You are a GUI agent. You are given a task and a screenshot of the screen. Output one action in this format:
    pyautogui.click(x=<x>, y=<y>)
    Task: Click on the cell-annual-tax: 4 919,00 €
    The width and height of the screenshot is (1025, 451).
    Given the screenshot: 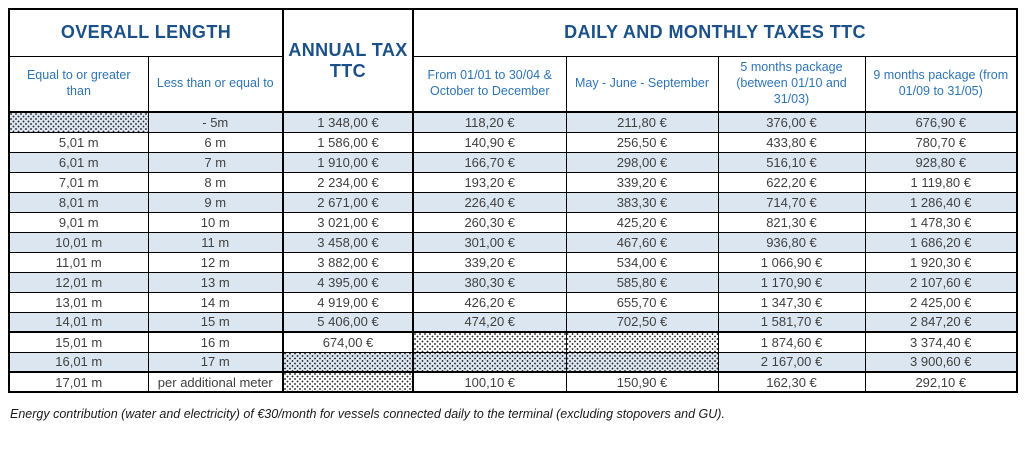 What is the action you would take?
    pyautogui.click(x=348, y=302)
    